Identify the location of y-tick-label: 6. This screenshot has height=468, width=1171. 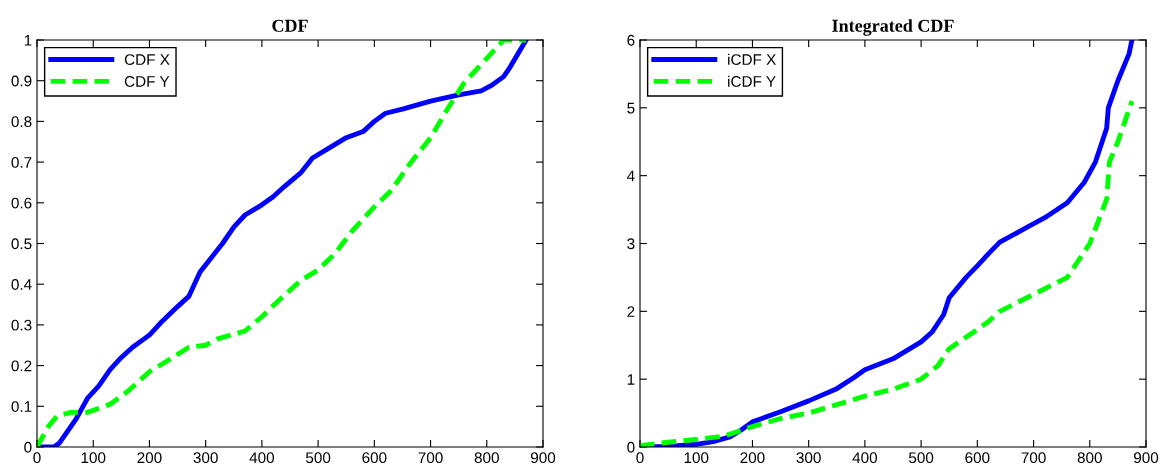
(631, 40).